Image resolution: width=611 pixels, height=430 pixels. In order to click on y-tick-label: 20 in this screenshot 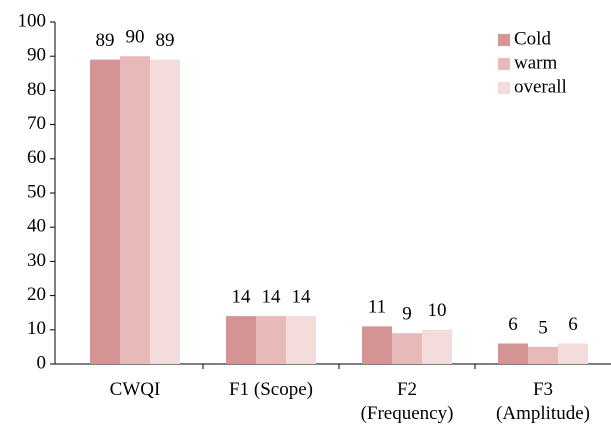, I will do `click(36, 294)`.